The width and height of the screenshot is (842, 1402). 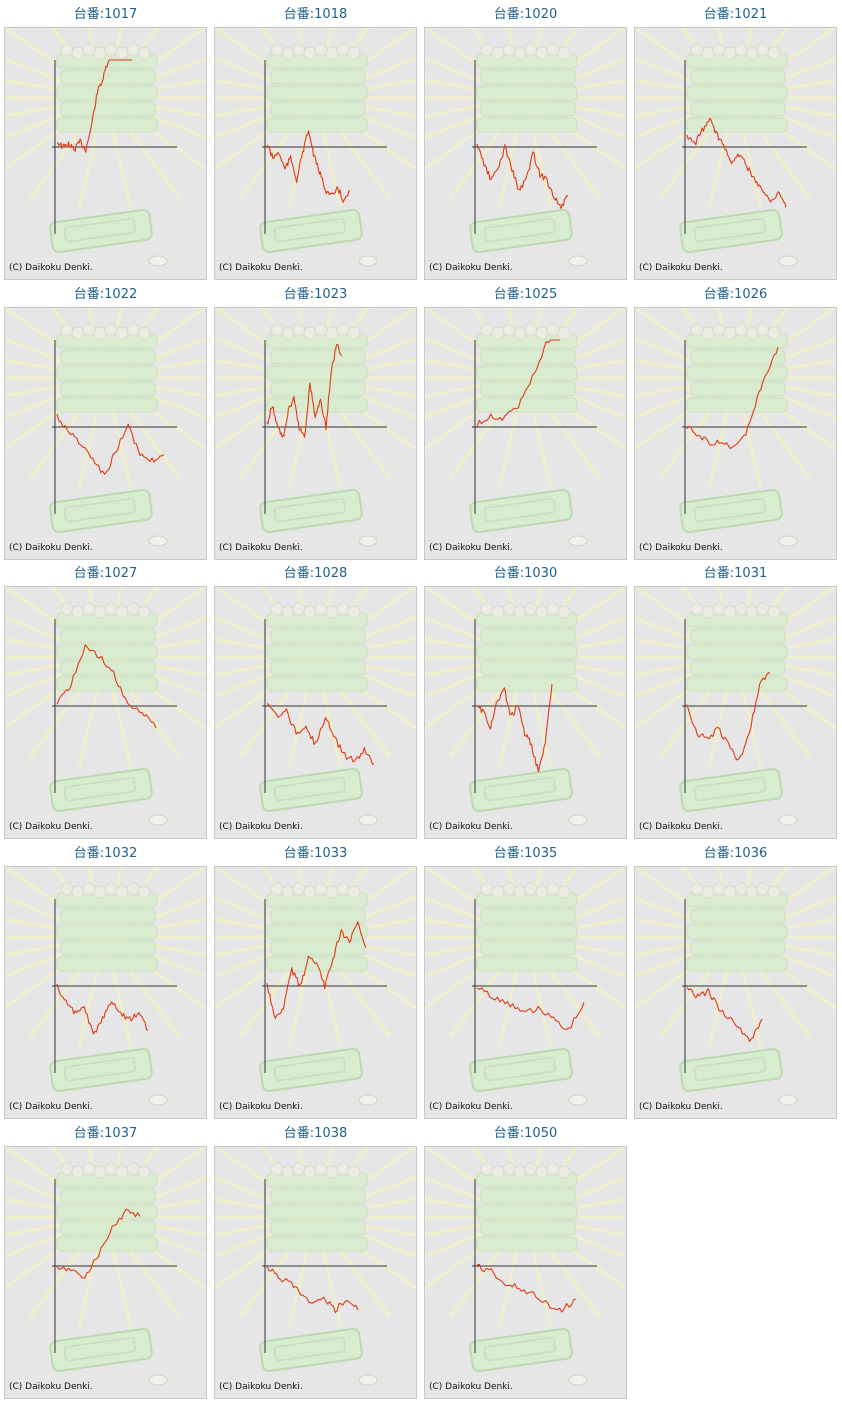 What do you see at coordinates (735, 14) in the screenshot?
I see `machine-number-link: 台番:1021` at bounding box center [735, 14].